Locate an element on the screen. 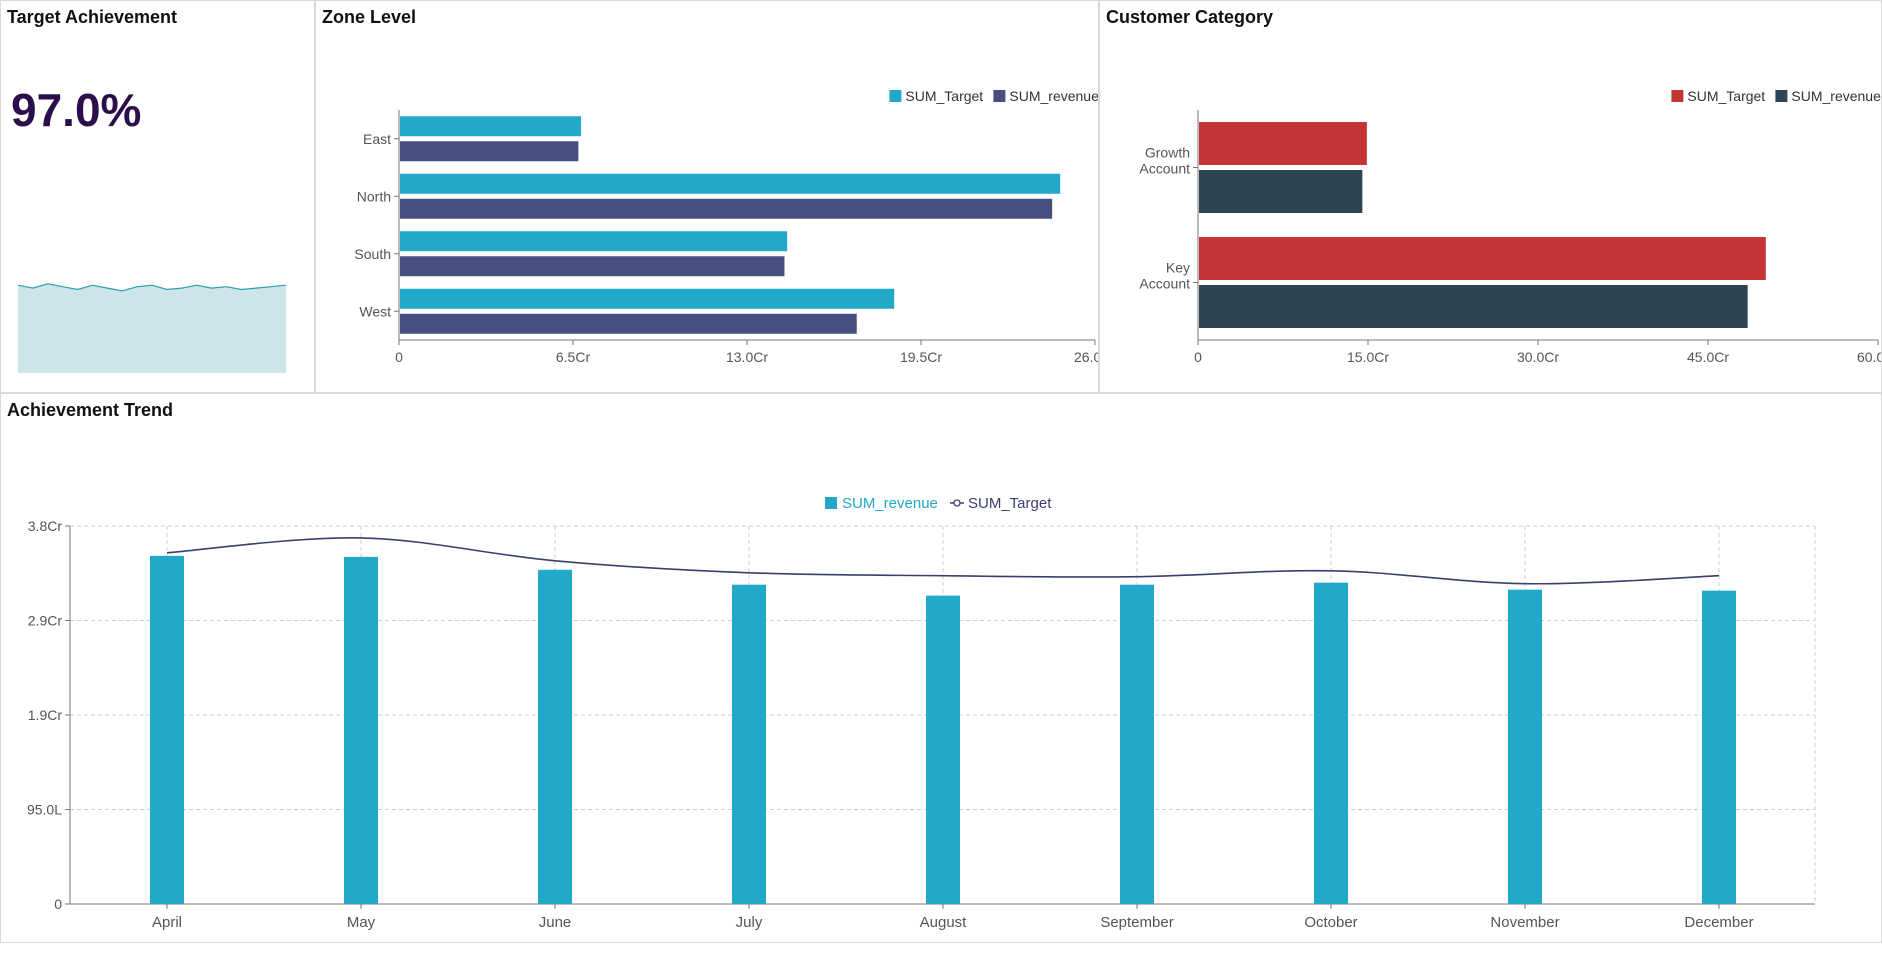 This screenshot has width=1882, height=972. kpi-value: 97.0% is located at coordinates (76, 110).